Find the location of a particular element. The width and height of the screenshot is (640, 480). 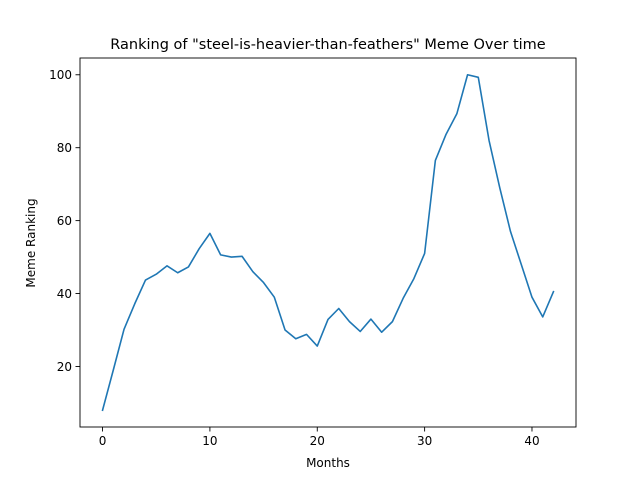

x-tick-label: 30 is located at coordinates (424, 441).